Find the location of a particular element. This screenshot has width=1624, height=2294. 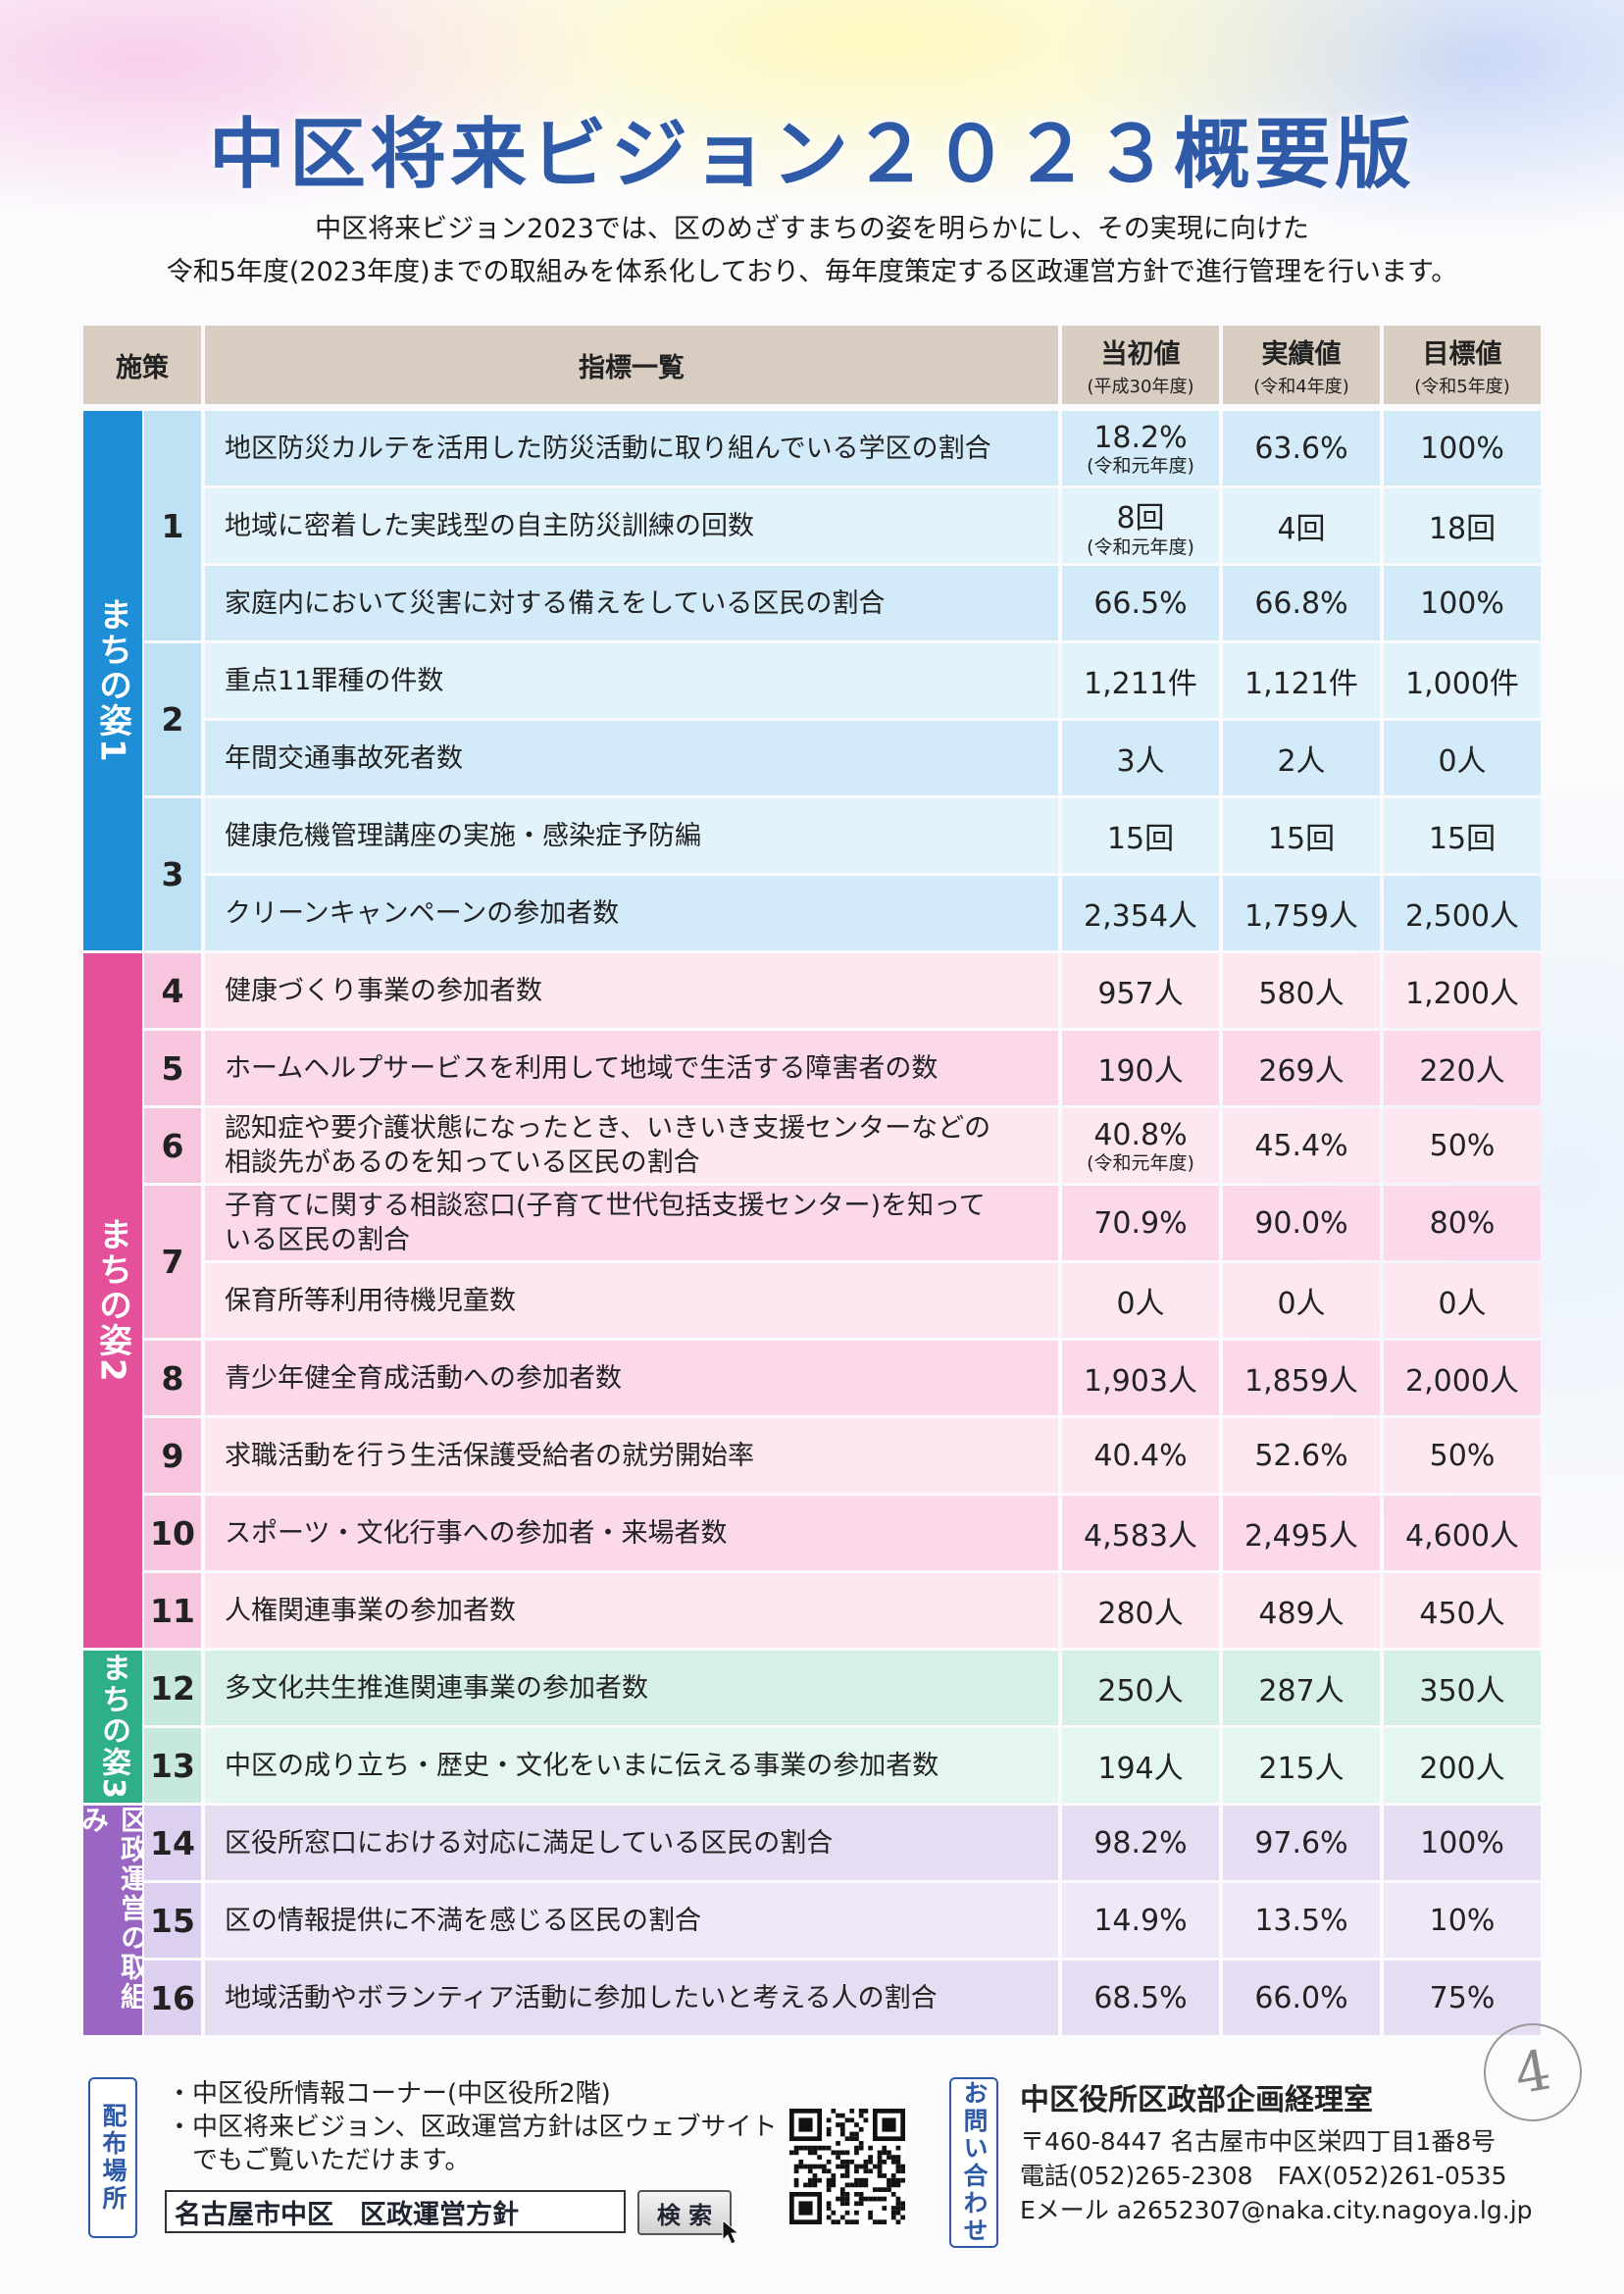

target-value: 350人 is located at coordinates (1462, 1688).